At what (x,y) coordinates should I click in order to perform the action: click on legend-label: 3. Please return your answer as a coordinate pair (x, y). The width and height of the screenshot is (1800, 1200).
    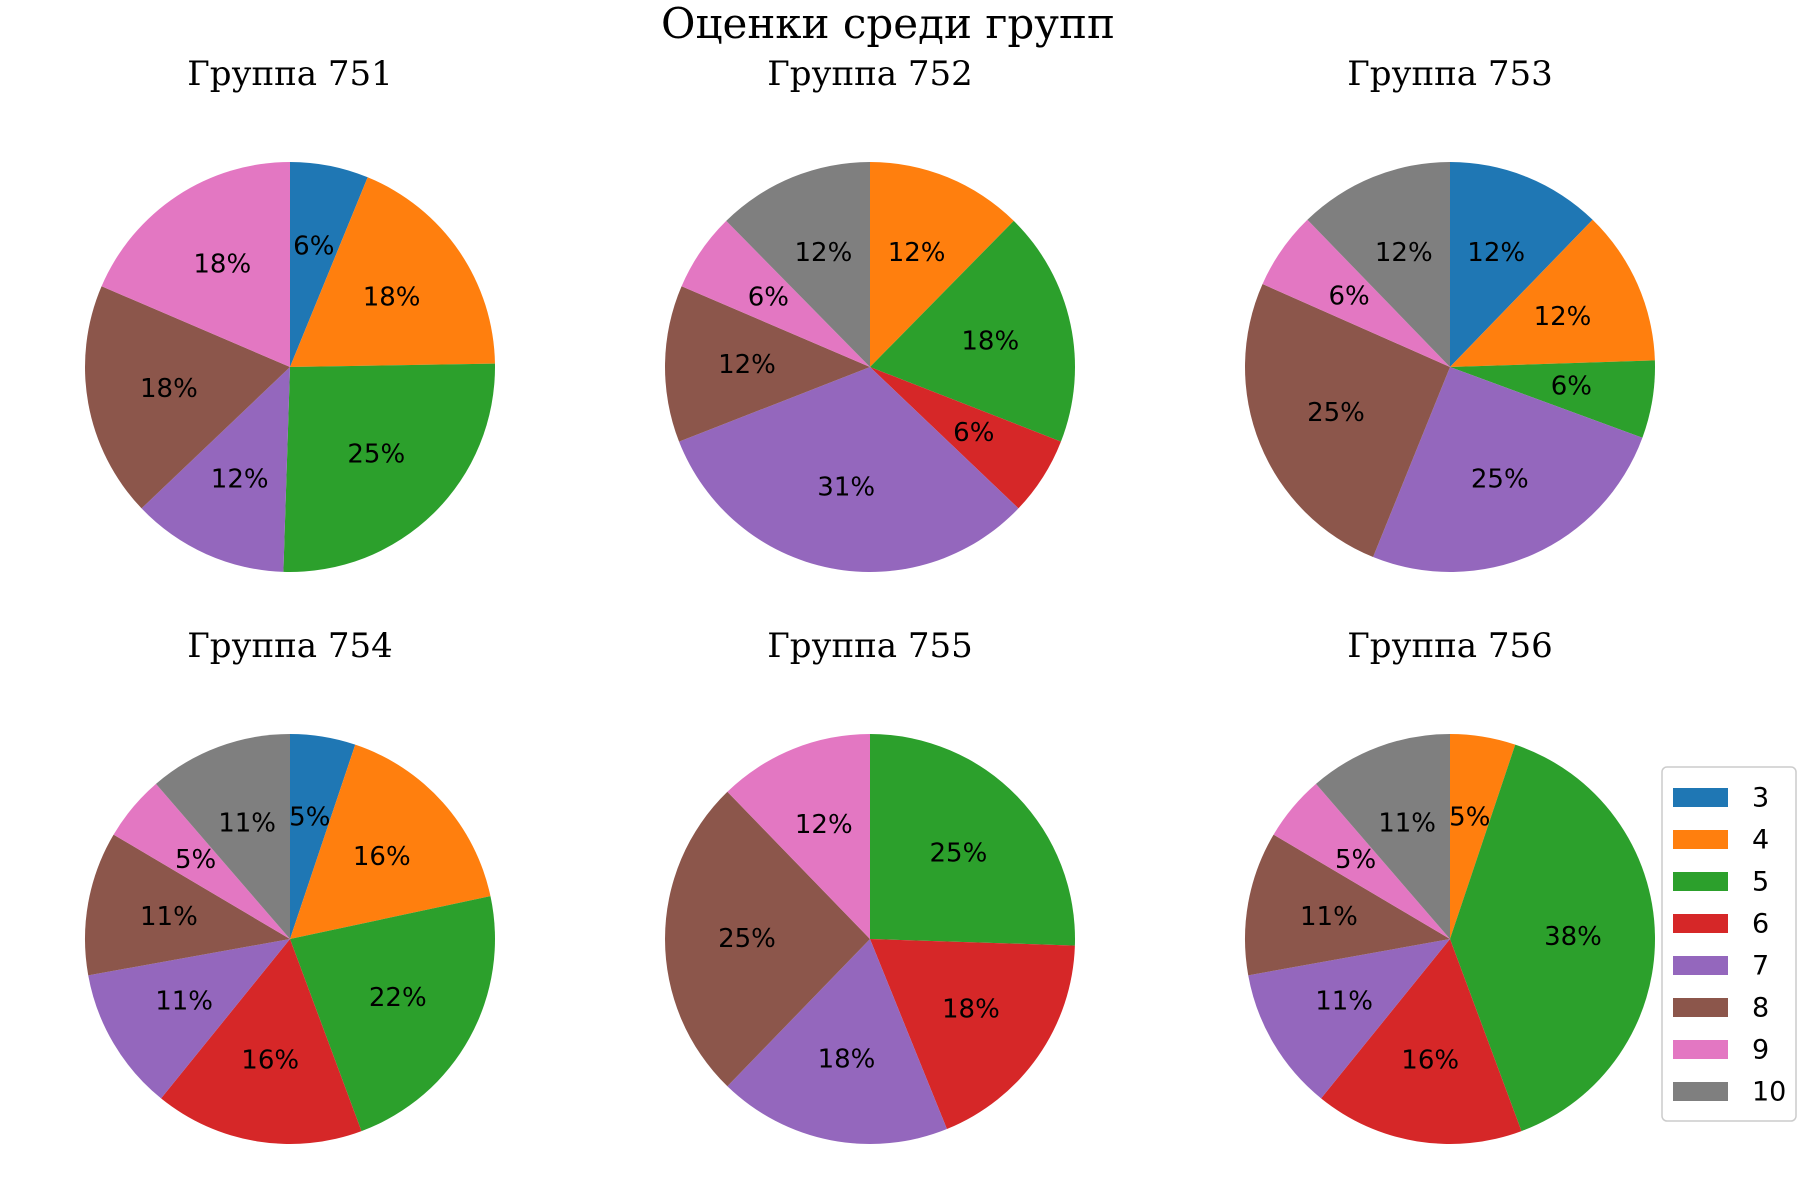
    Looking at the image, I should click on (1760, 798).